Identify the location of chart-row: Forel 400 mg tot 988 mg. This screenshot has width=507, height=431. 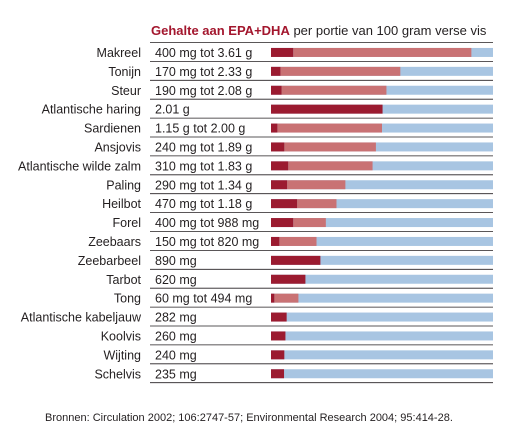
(303, 224).